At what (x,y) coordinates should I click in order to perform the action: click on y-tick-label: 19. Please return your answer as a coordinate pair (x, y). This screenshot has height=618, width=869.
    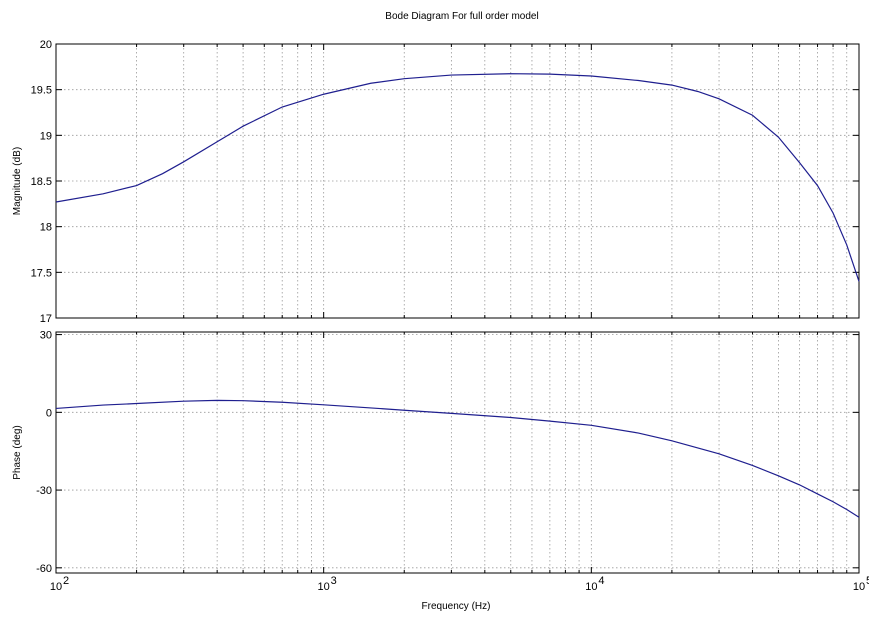
    Looking at the image, I should click on (46, 136).